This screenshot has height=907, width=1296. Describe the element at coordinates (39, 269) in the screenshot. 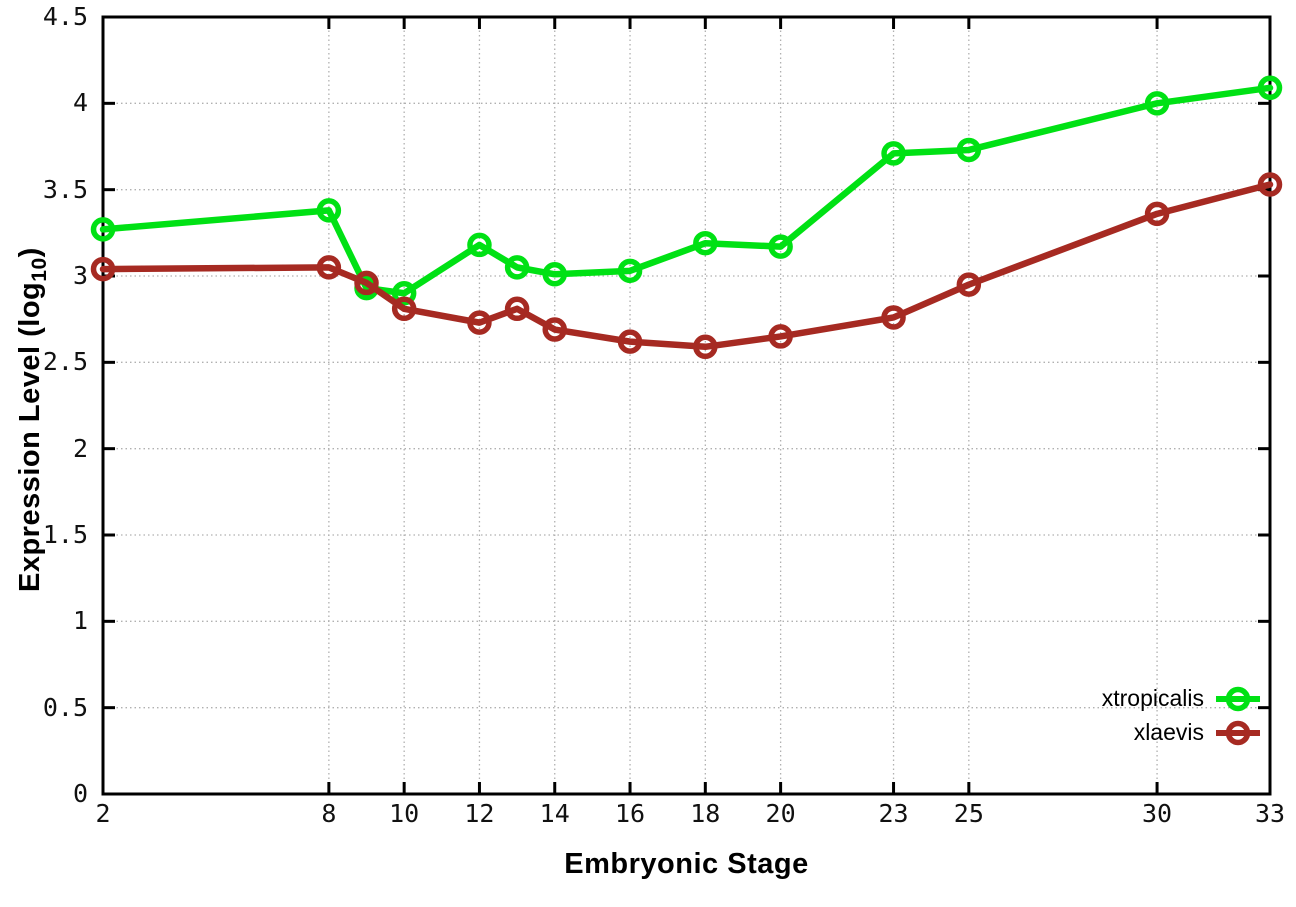

I see `y-axis-title-subscript: 10` at that location.